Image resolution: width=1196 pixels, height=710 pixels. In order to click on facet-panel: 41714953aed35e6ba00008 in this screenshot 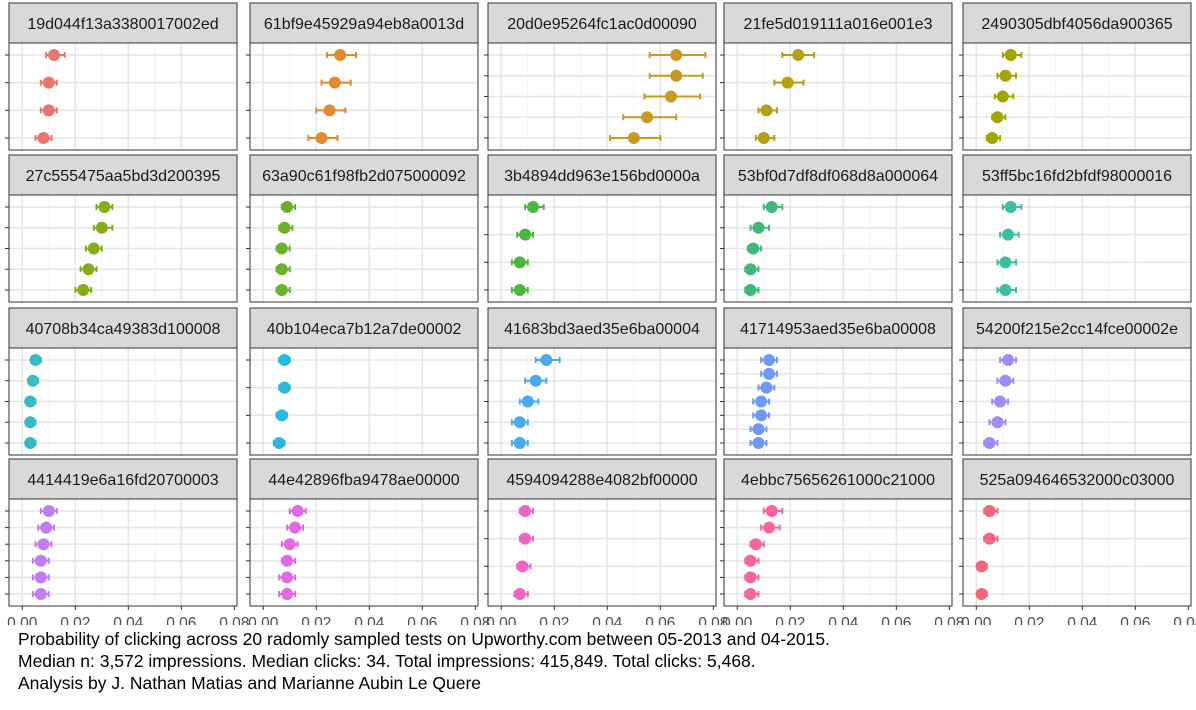, I will do `click(836, 381)`.